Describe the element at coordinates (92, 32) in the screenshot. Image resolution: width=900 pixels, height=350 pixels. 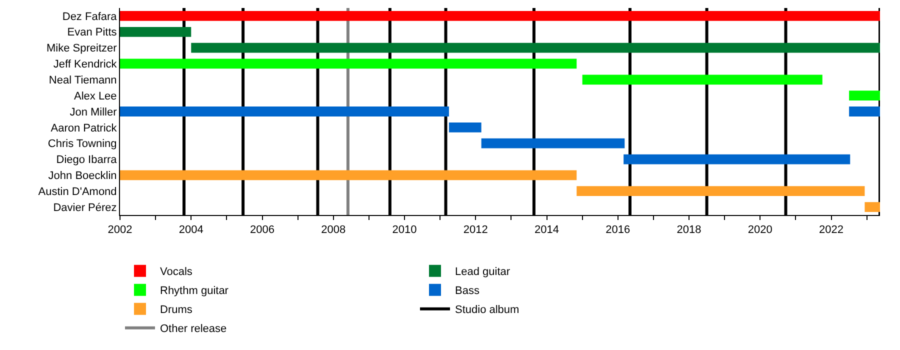
I see `y-tick-label: Evan Pitts` at that location.